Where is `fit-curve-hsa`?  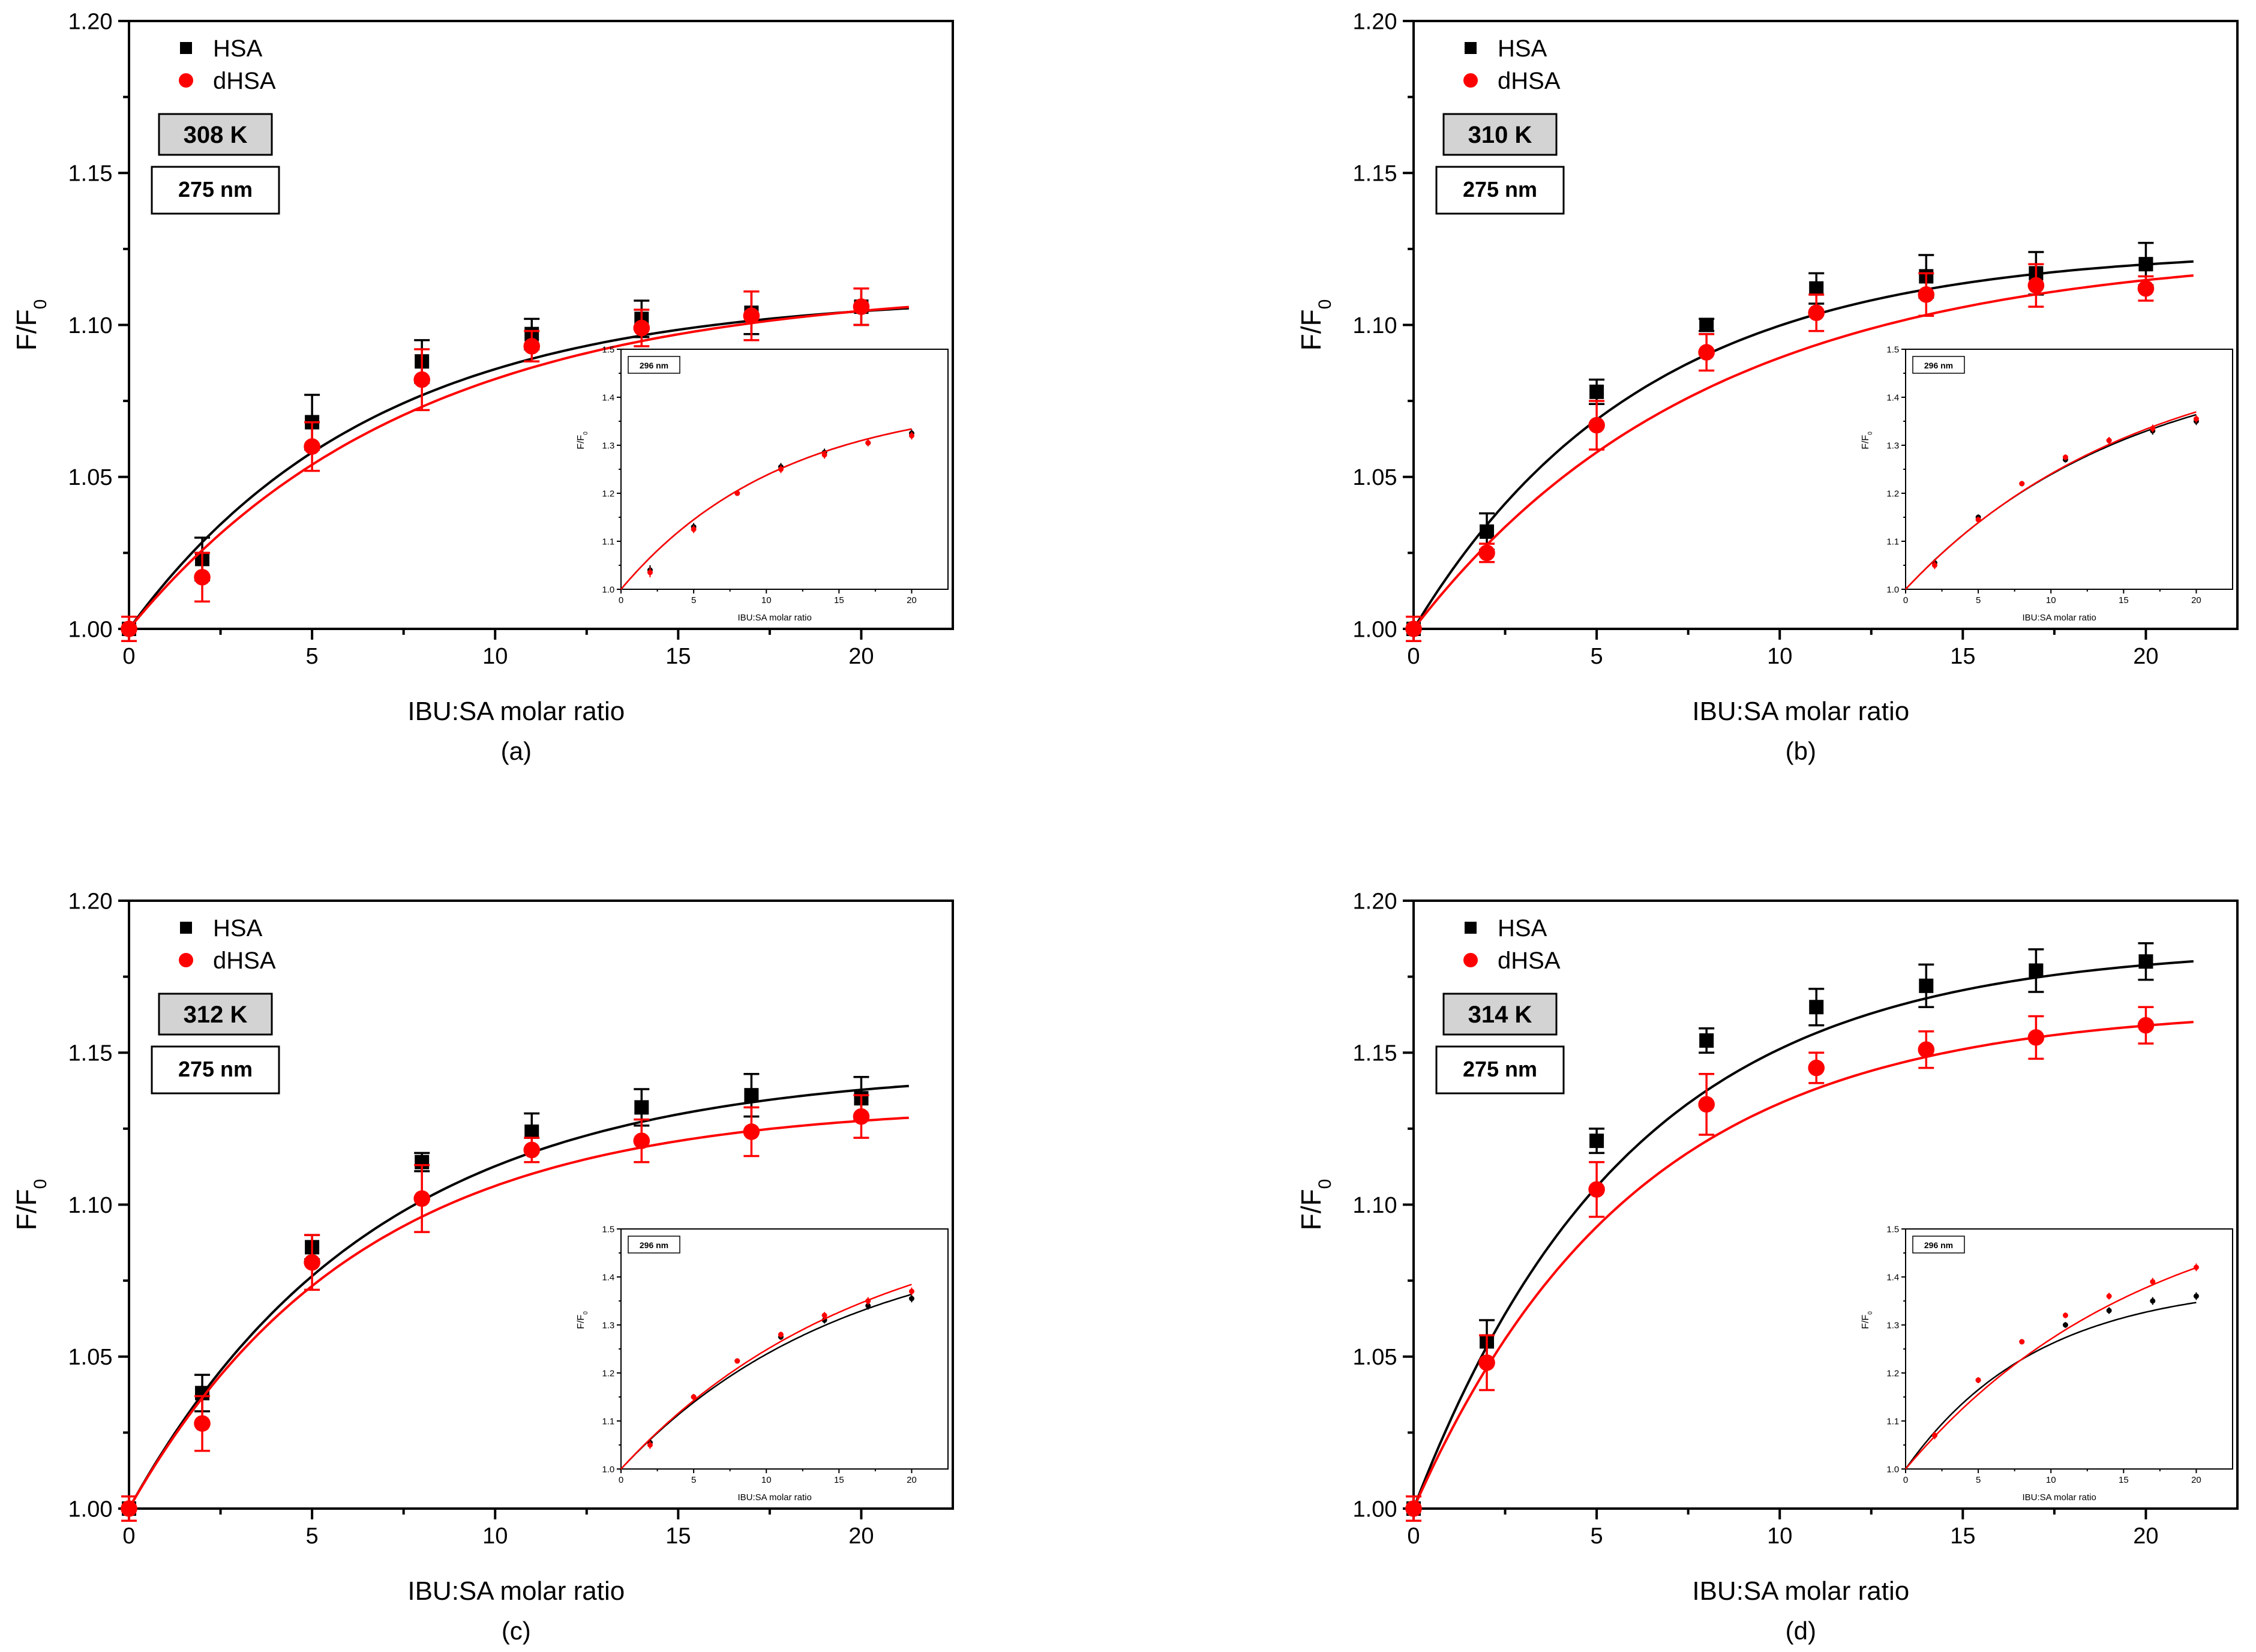
fit-curve-hsa is located at coordinates (518, 468).